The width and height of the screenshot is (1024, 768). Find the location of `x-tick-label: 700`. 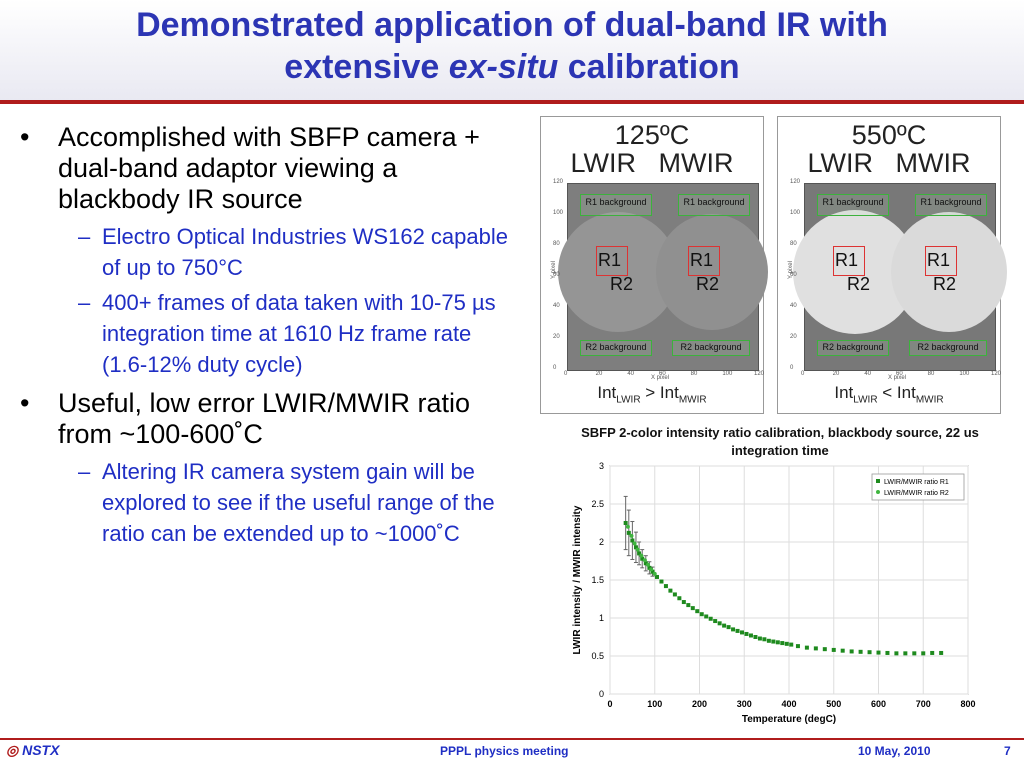

x-tick-label: 700 is located at coordinates (923, 704).